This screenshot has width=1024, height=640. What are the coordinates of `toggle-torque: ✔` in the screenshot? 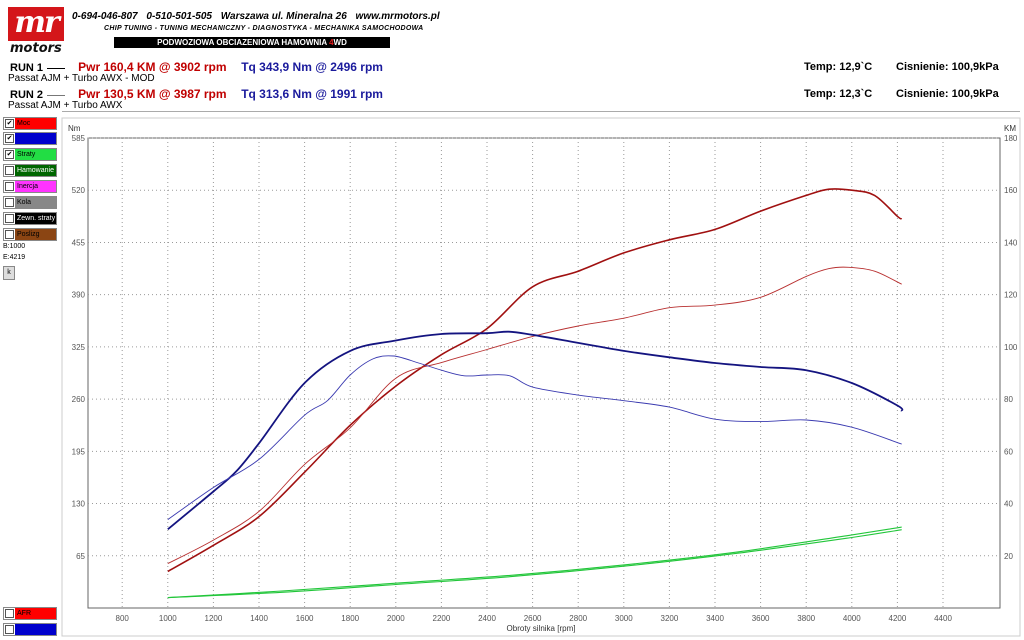 It's located at (30, 138).